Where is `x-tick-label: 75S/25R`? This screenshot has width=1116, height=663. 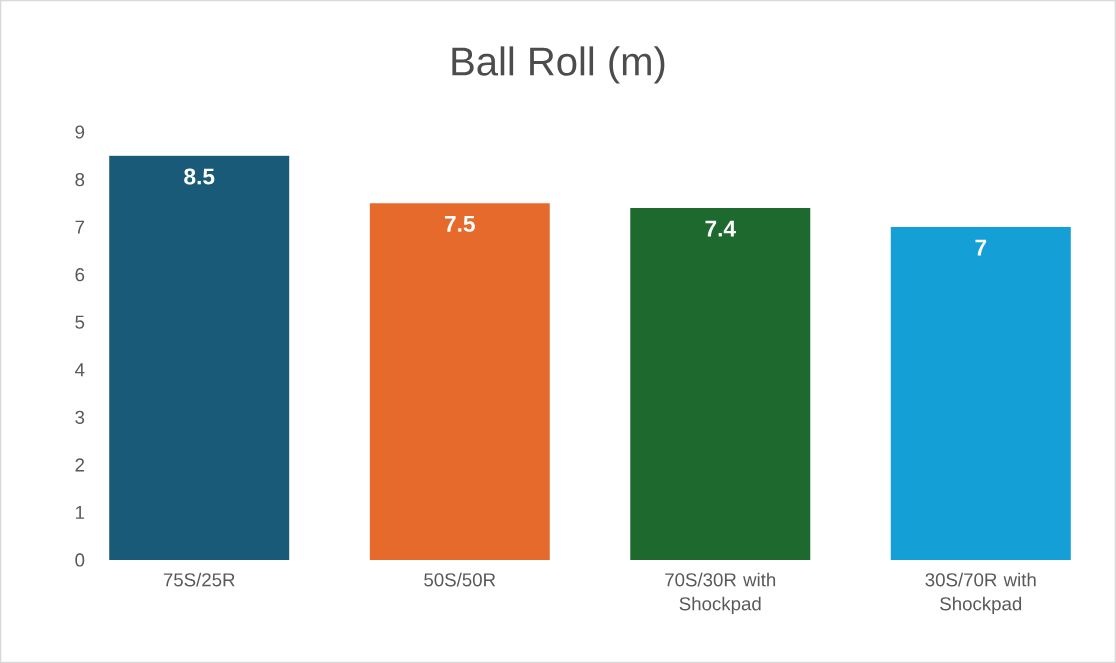 x-tick-label: 75S/25R is located at coordinates (199, 579).